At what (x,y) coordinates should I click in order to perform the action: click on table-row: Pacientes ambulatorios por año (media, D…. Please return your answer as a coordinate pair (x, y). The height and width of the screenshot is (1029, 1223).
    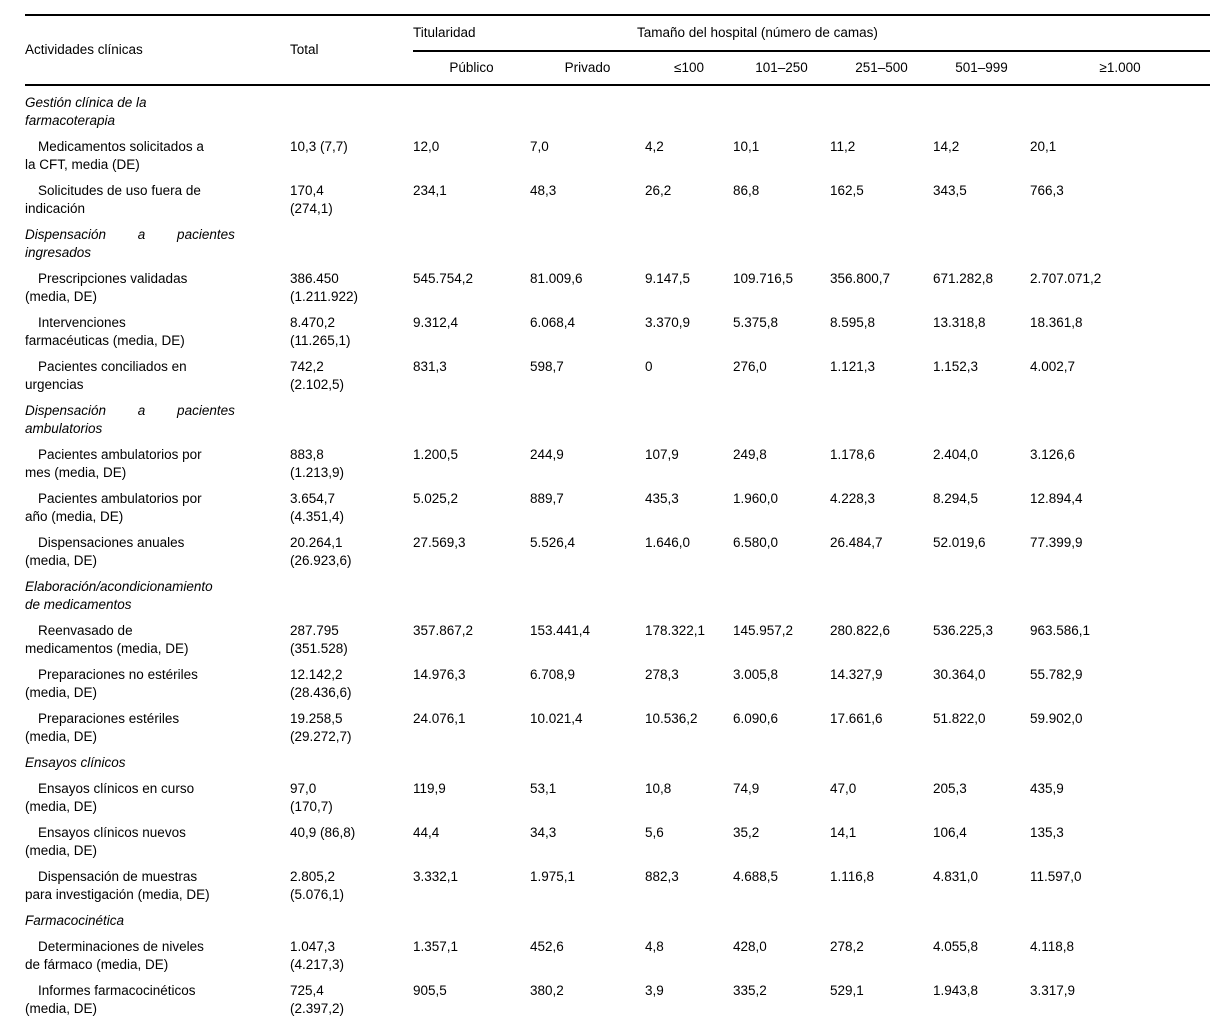
    Looking at the image, I should click on (617, 512).